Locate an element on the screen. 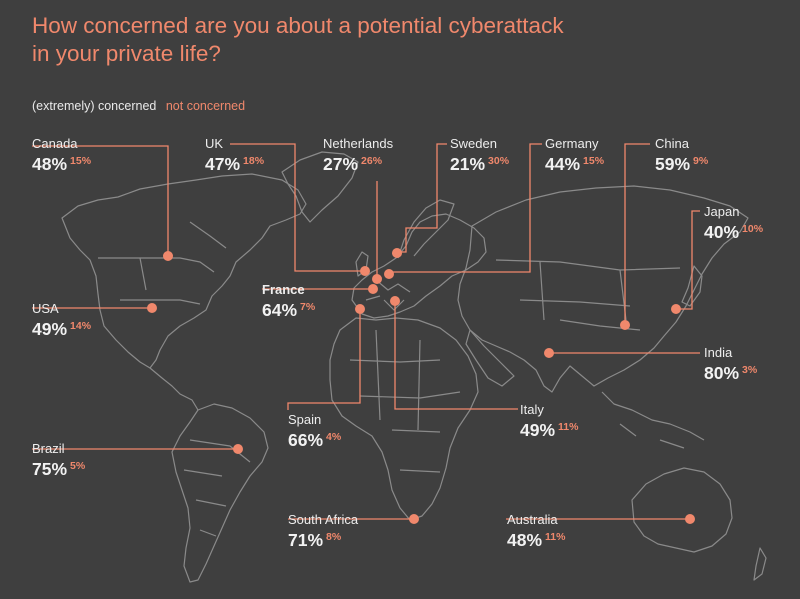 This screenshot has height=599, width=800. country-name: China is located at coordinates (672, 143).